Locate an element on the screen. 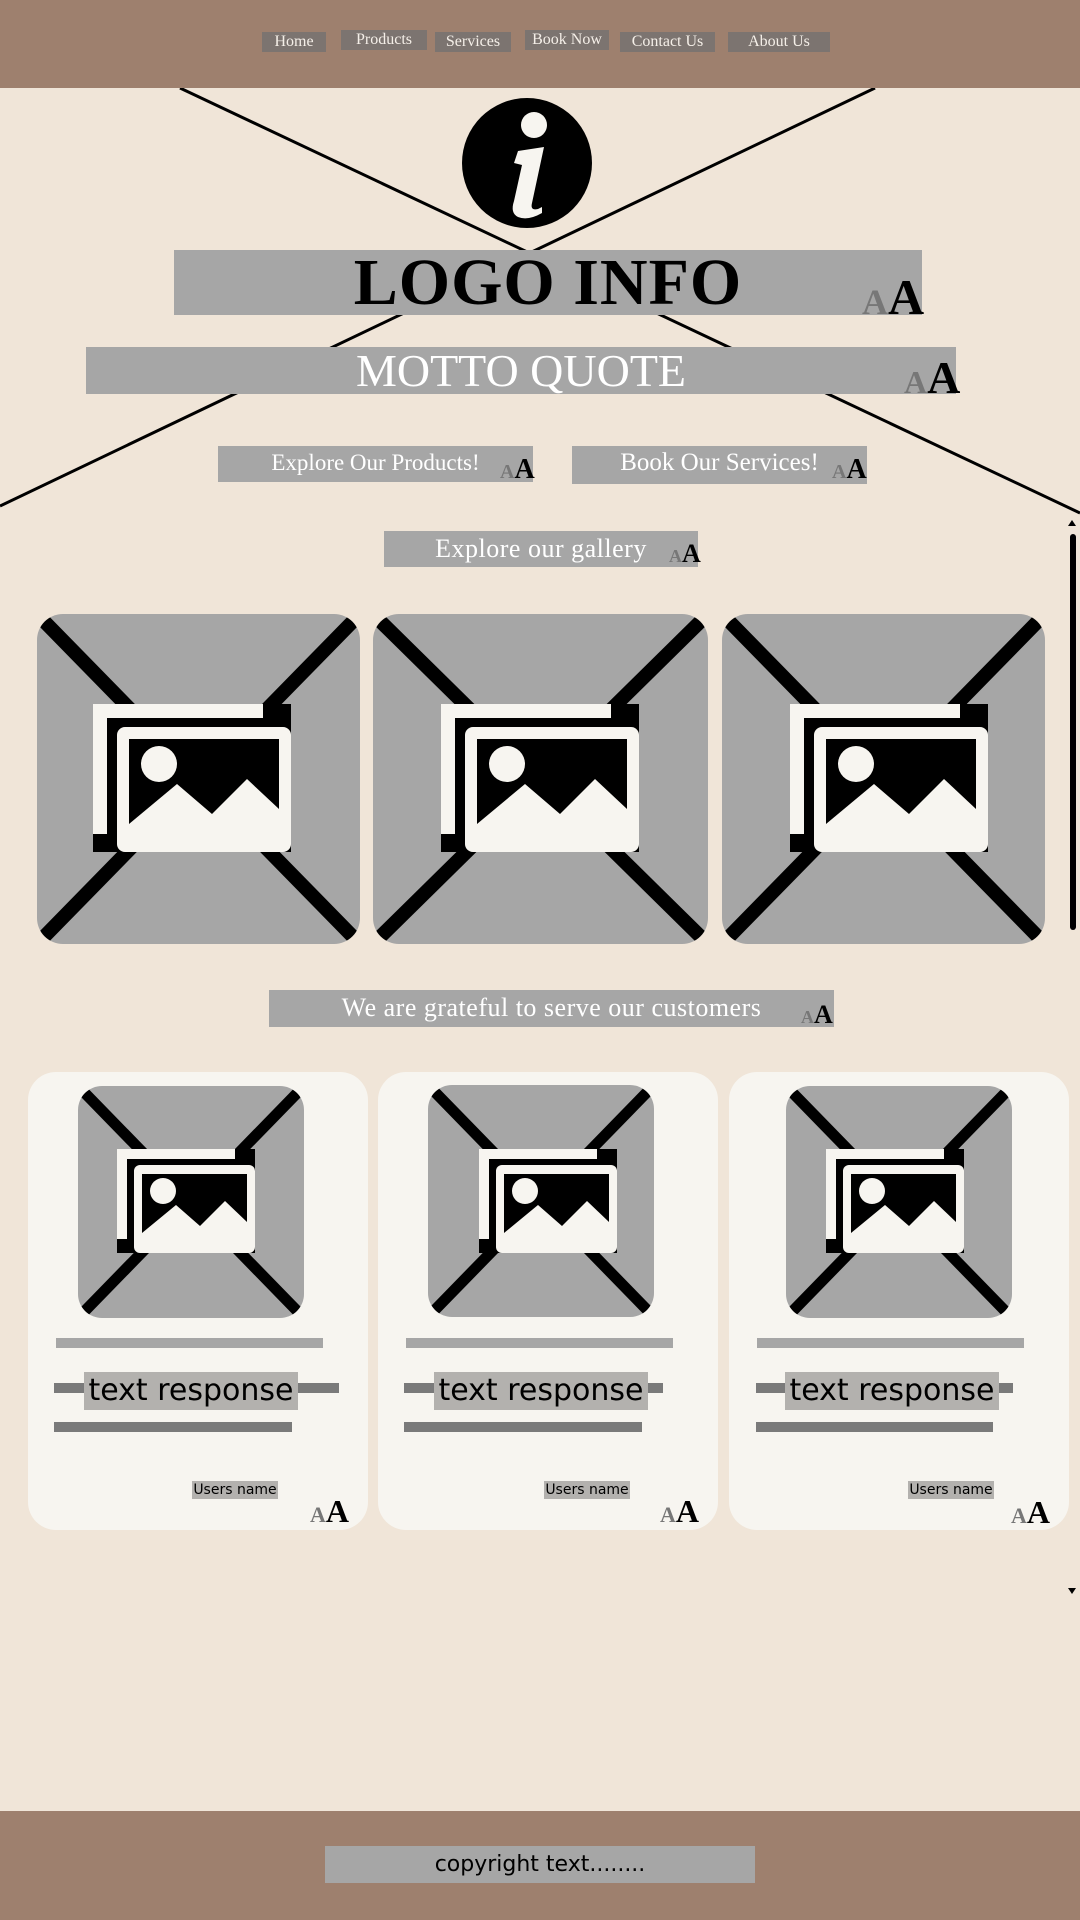  explore-products-button: Explore Our Products! AA is located at coordinates (376, 465).